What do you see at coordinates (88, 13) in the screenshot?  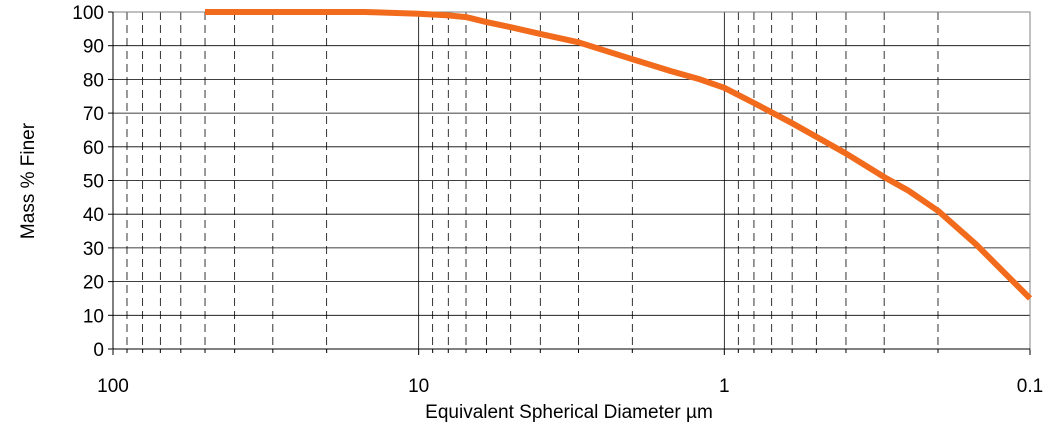 I see `y-tick-label: 100` at bounding box center [88, 13].